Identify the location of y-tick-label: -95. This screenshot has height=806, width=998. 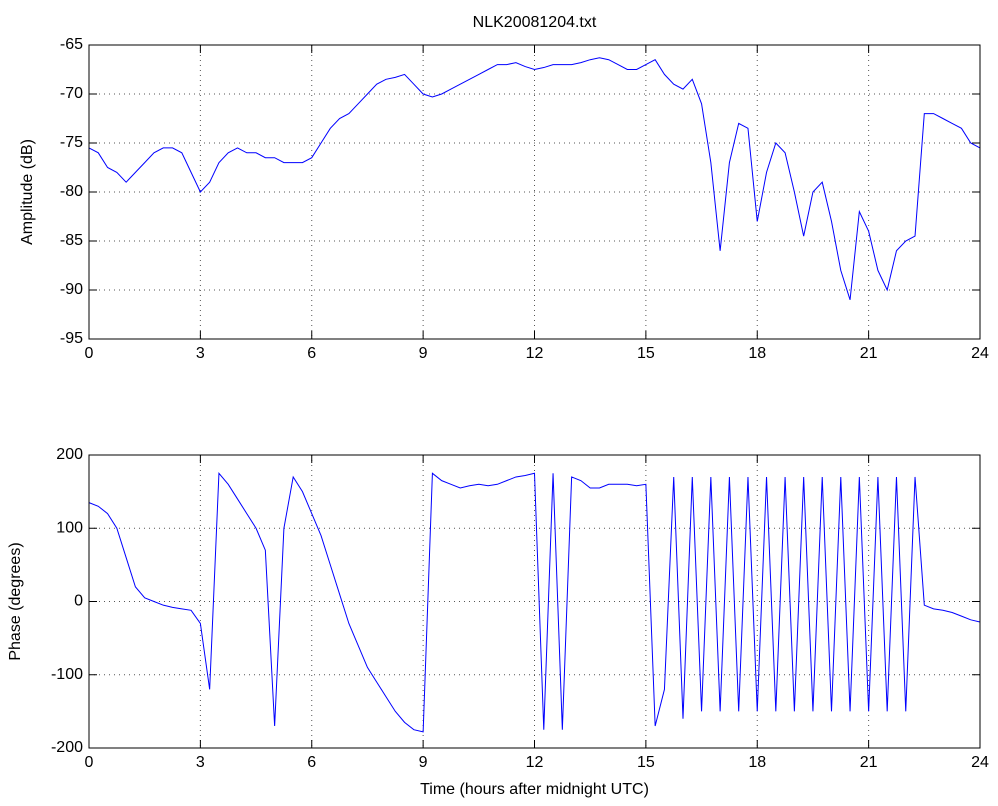
(71, 338).